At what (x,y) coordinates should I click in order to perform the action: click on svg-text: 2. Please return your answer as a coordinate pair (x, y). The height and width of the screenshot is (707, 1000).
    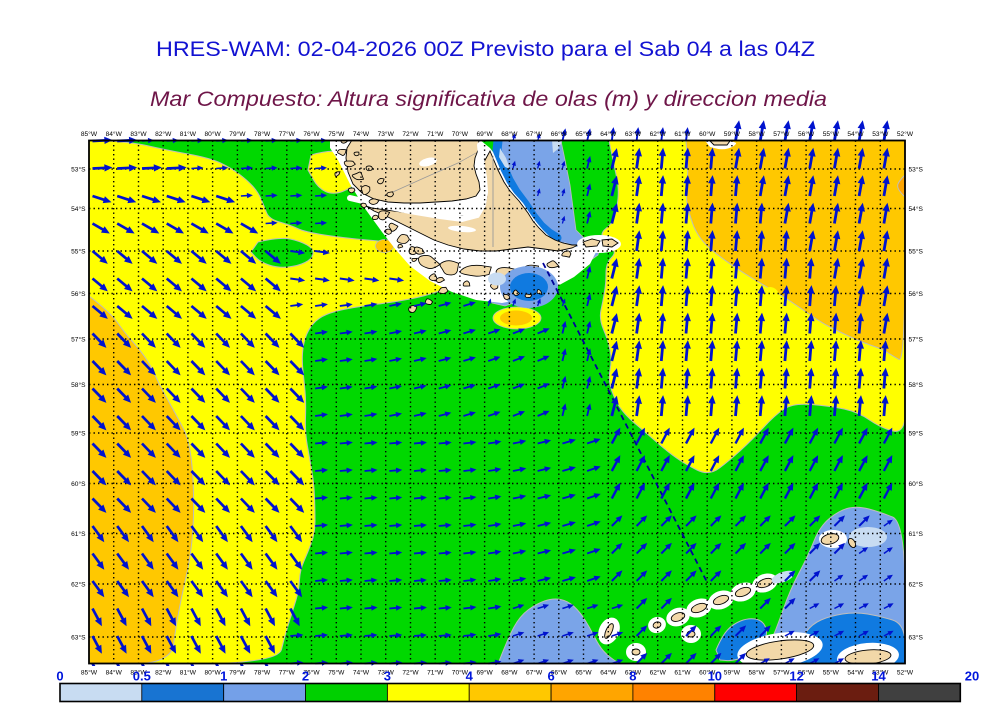
    Looking at the image, I should click on (305, 676).